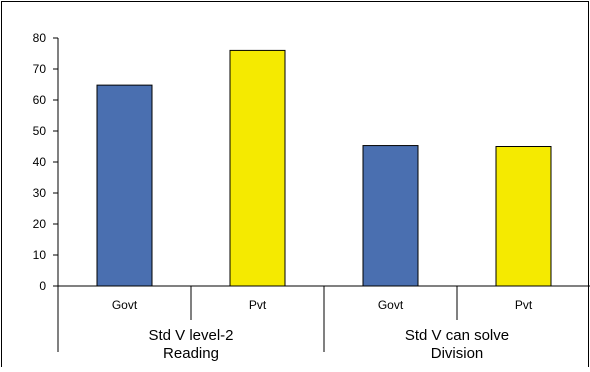 The width and height of the screenshot is (590, 372). Describe the element at coordinates (40, 100) in the screenshot. I see `y-tick-label-60: 60` at that location.